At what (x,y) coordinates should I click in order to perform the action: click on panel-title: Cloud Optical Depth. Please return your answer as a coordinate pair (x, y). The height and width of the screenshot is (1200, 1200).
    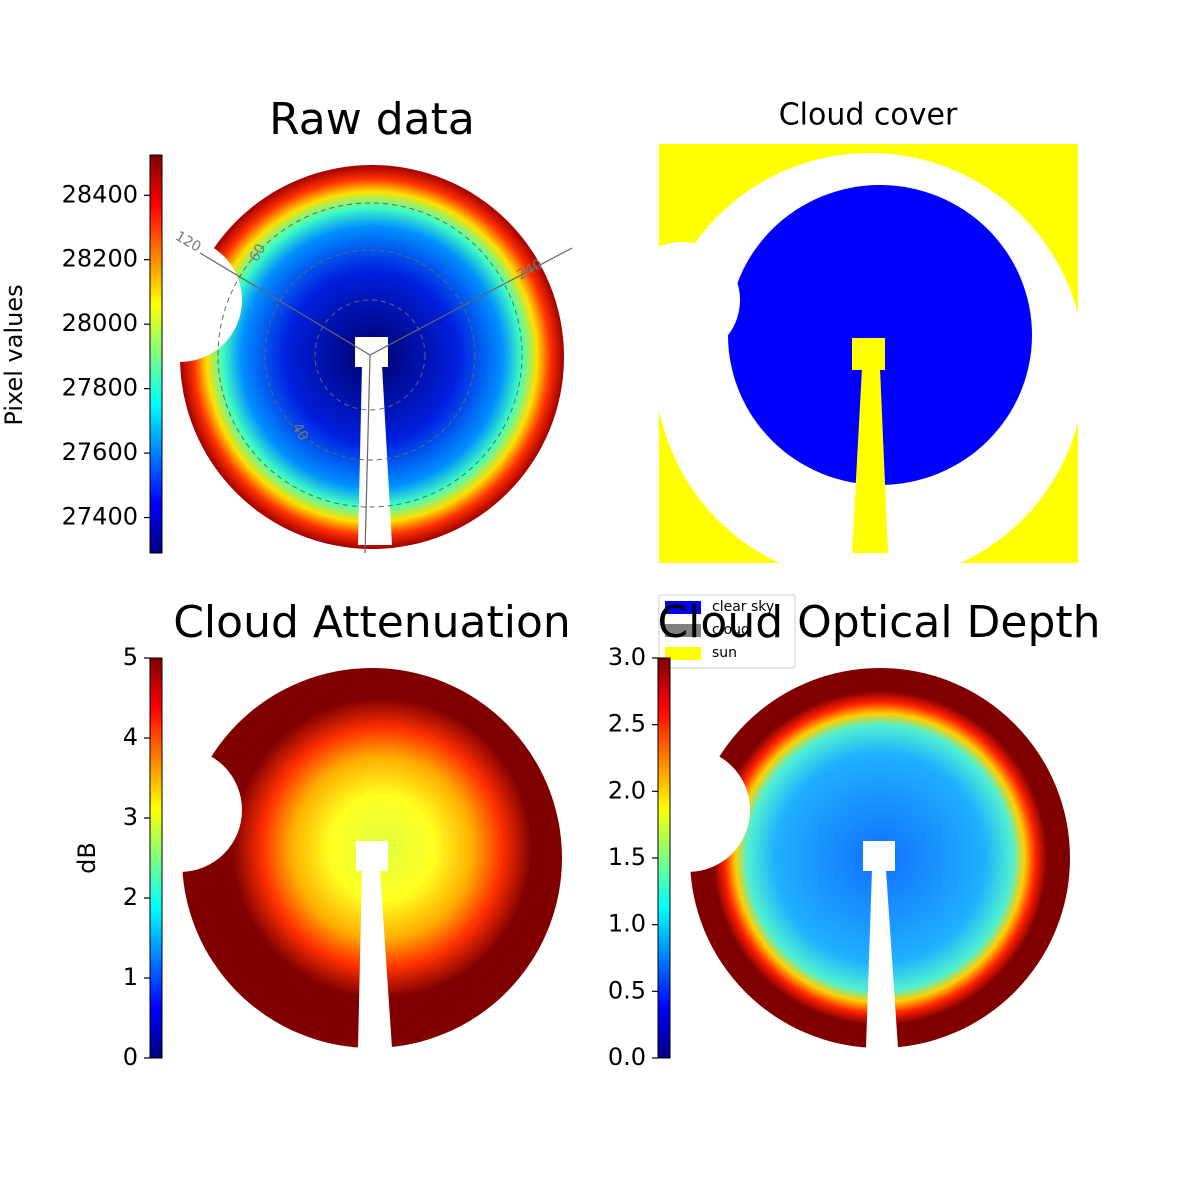
    Looking at the image, I should click on (878, 622).